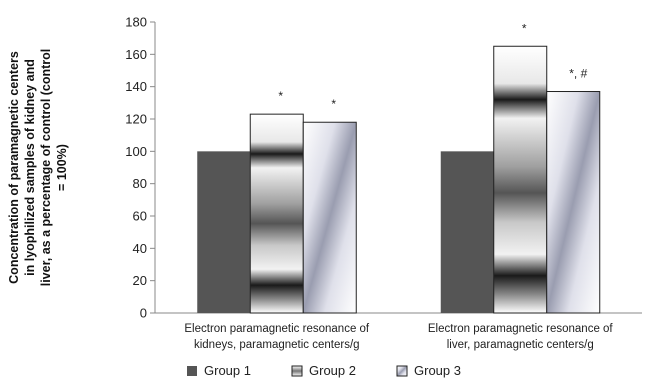  What do you see at coordinates (140, 280) in the screenshot?
I see `y-tick-label: 20` at bounding box center [140, 280].